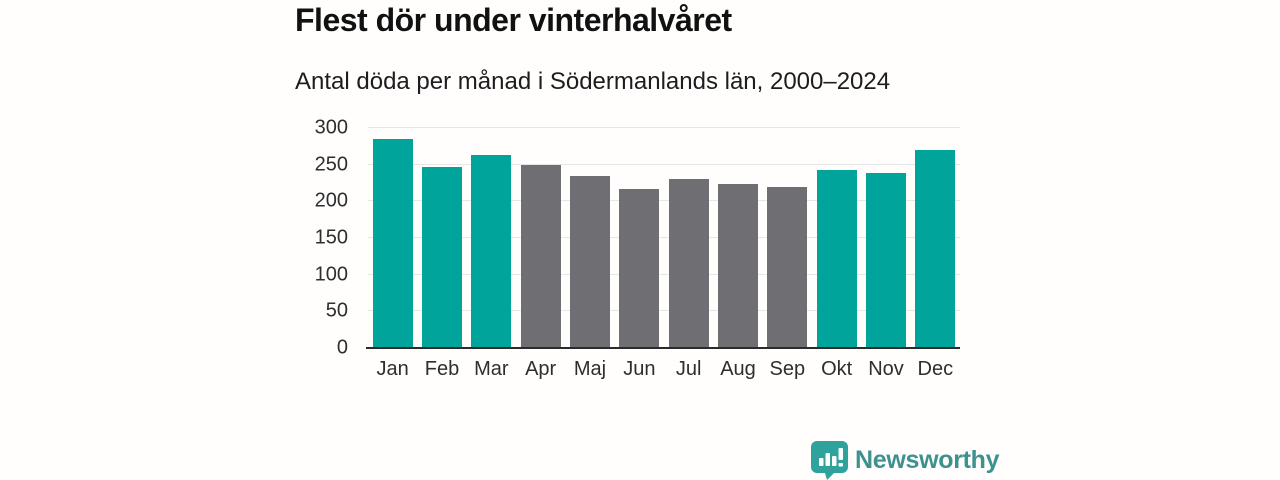 The height and width of the screenshot is (480, 1280). Describe the element at coordinates (927, 460) in the screenshot. I see `newsworthy-wordmark: Newsworthy` at that location.